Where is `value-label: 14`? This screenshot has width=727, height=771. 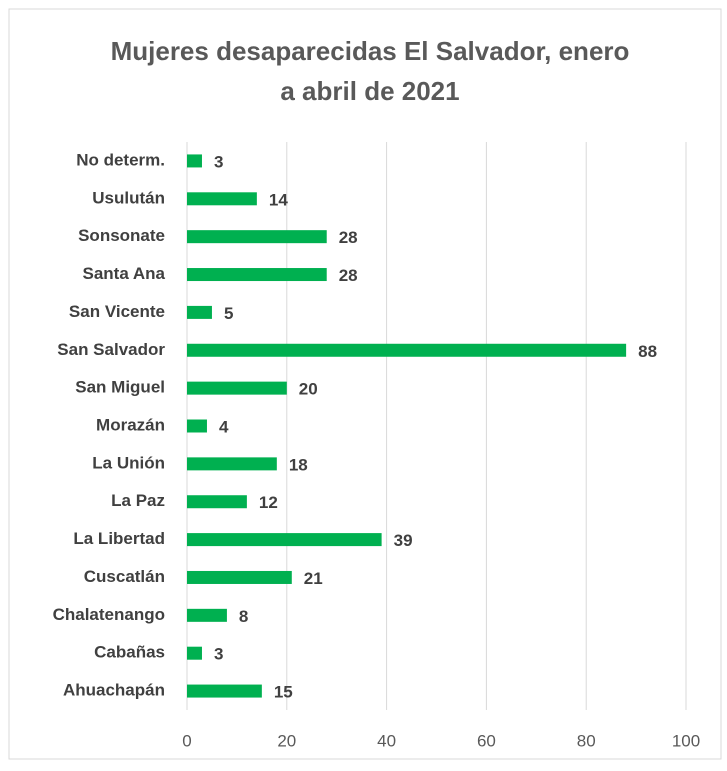 value-label: 14 is located at coordinates (278, 199).